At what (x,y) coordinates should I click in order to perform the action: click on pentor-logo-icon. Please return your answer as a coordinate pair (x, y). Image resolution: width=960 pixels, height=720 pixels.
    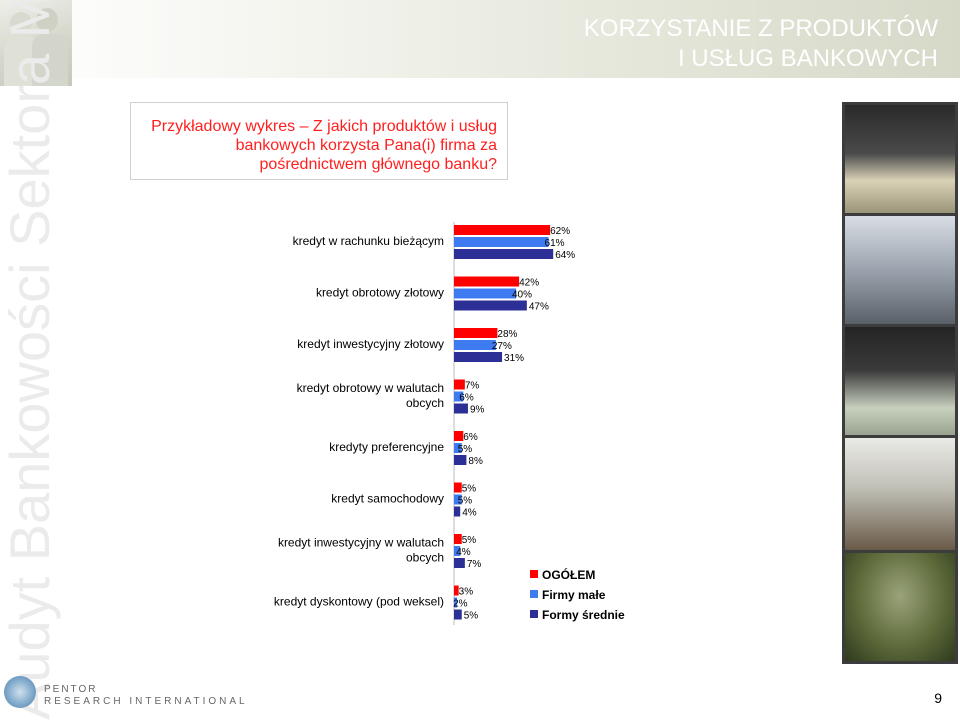
    Looking at the image, I should click on (20, 692).